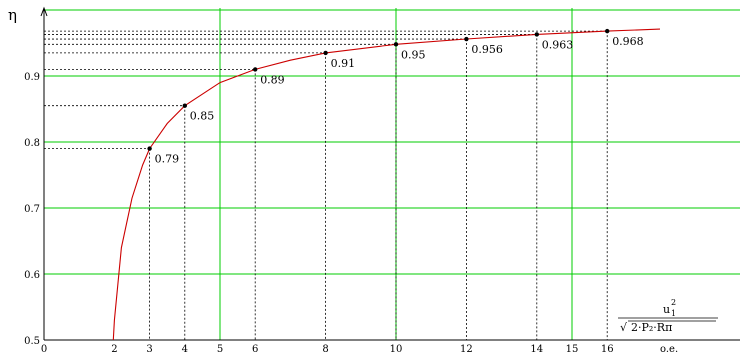 The image size is (747, 354). What do you see at coordinates (558, 44) in the screenshot?
I see `data-label: 0.963` at bounding box center [558, 44].